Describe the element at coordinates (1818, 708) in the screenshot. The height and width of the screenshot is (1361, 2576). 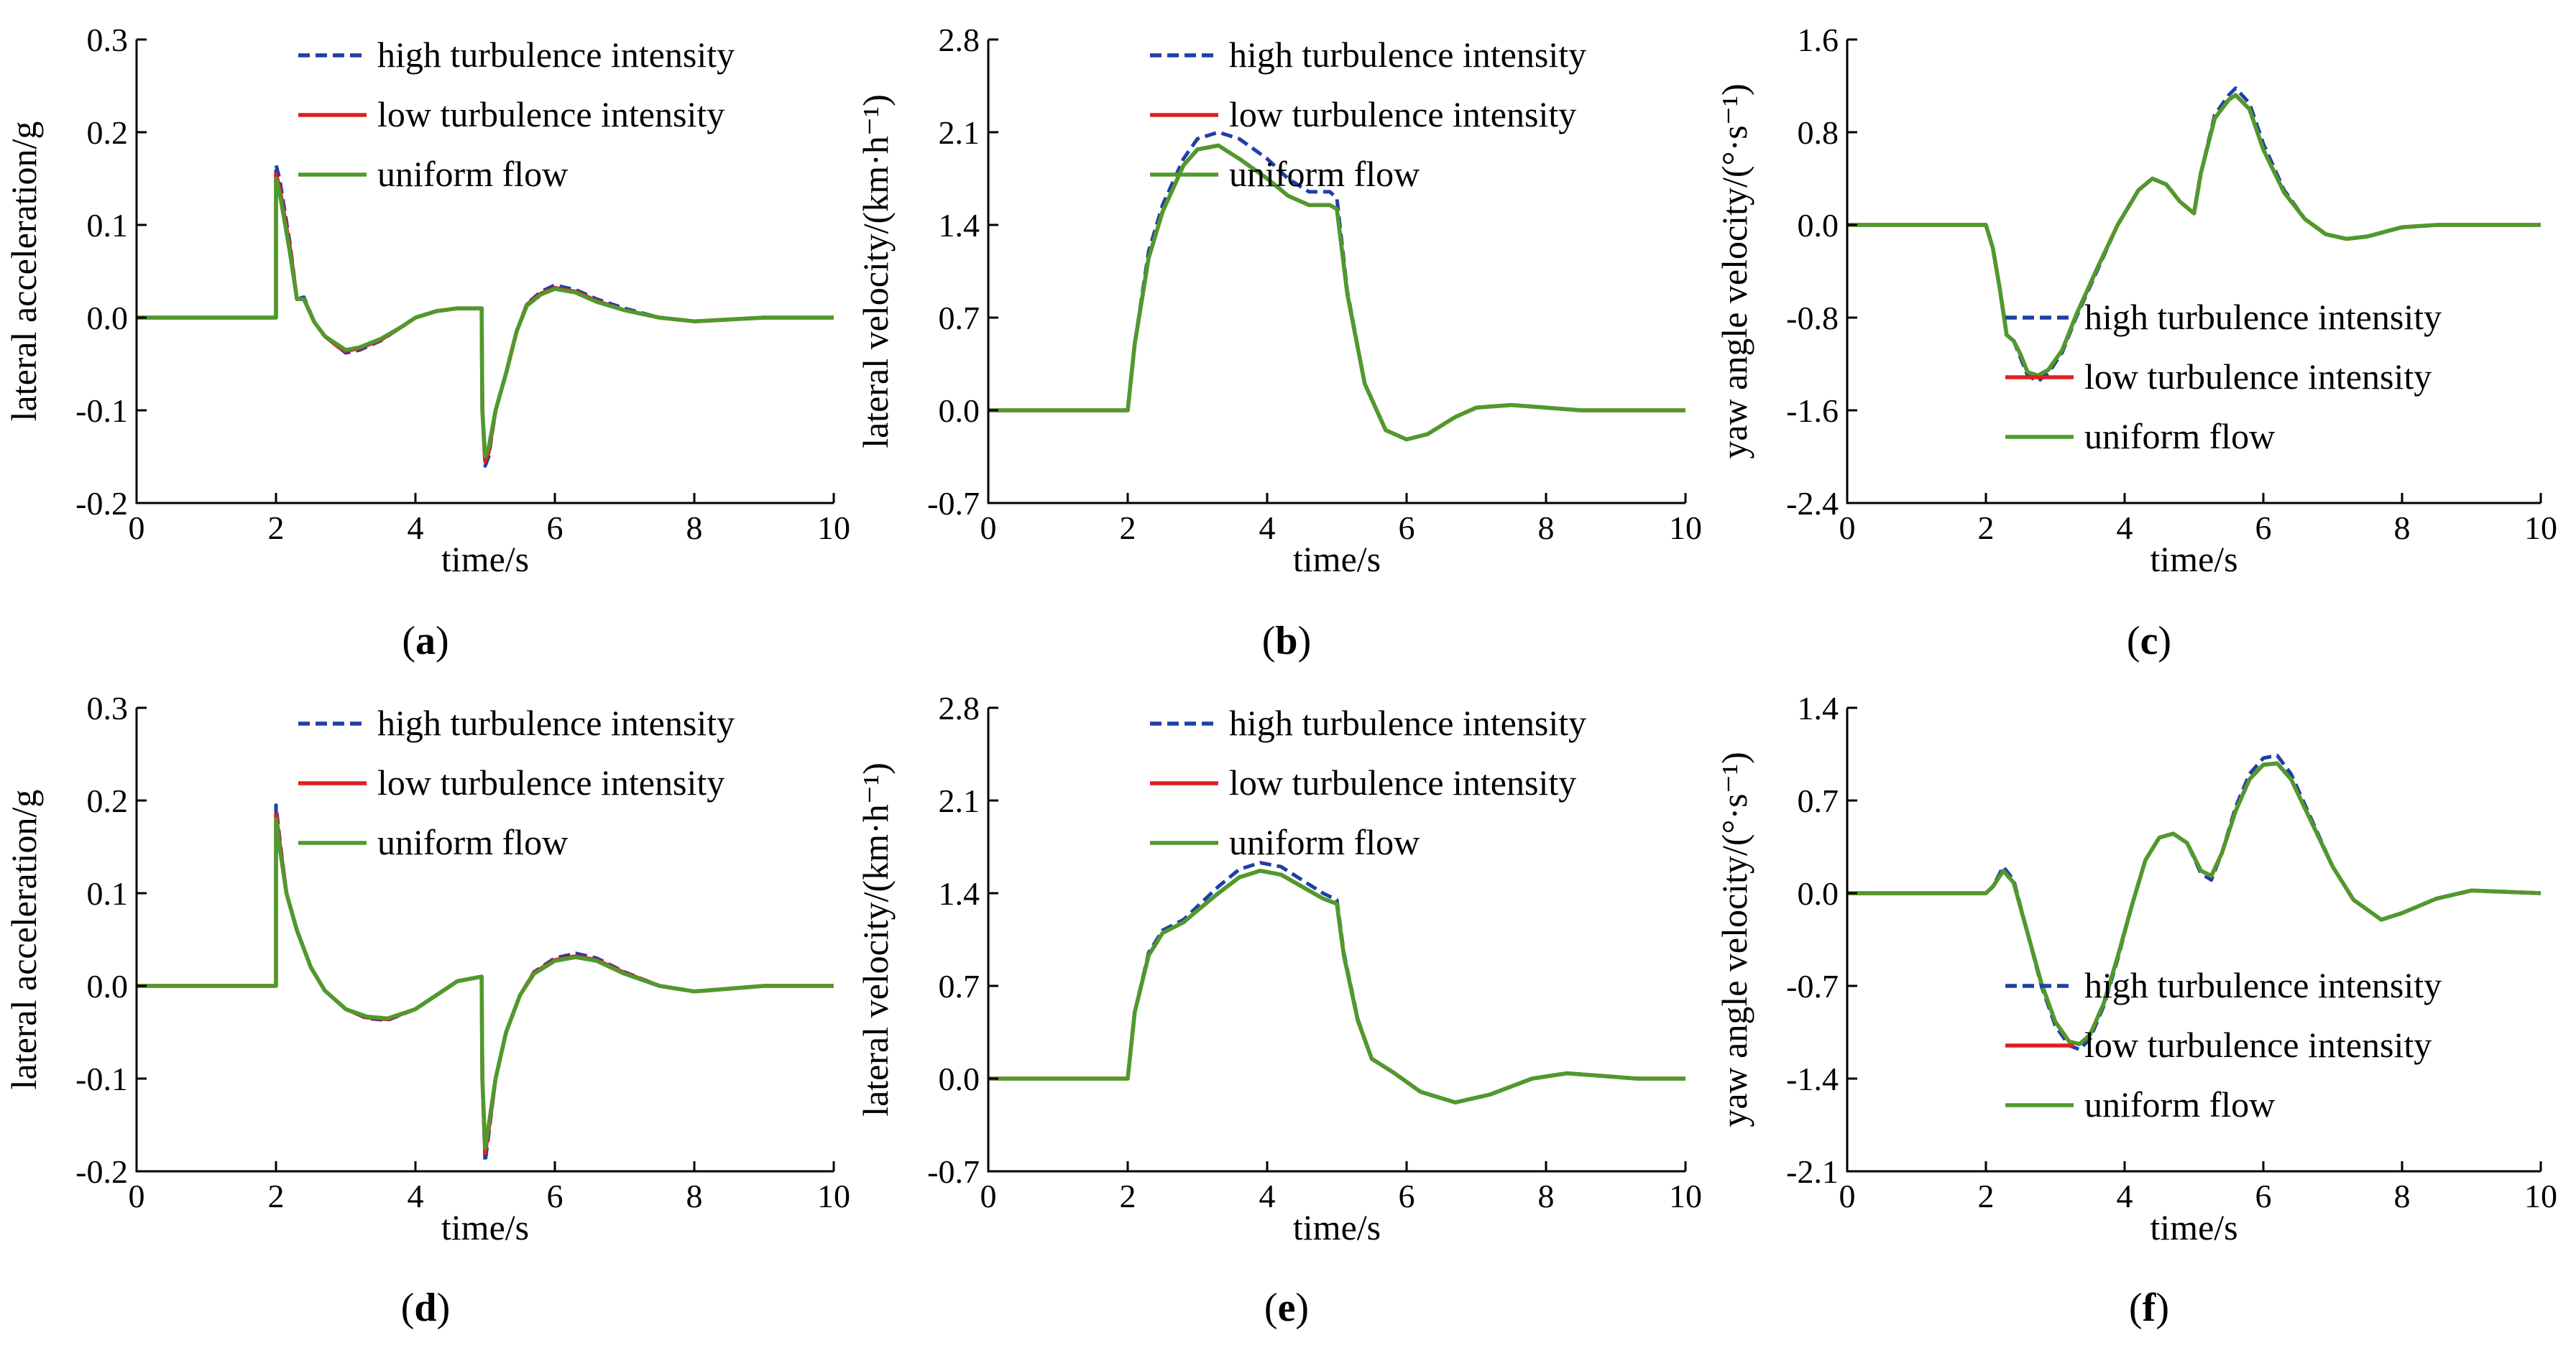
I see `y-tick-label: 1.4` at that location.